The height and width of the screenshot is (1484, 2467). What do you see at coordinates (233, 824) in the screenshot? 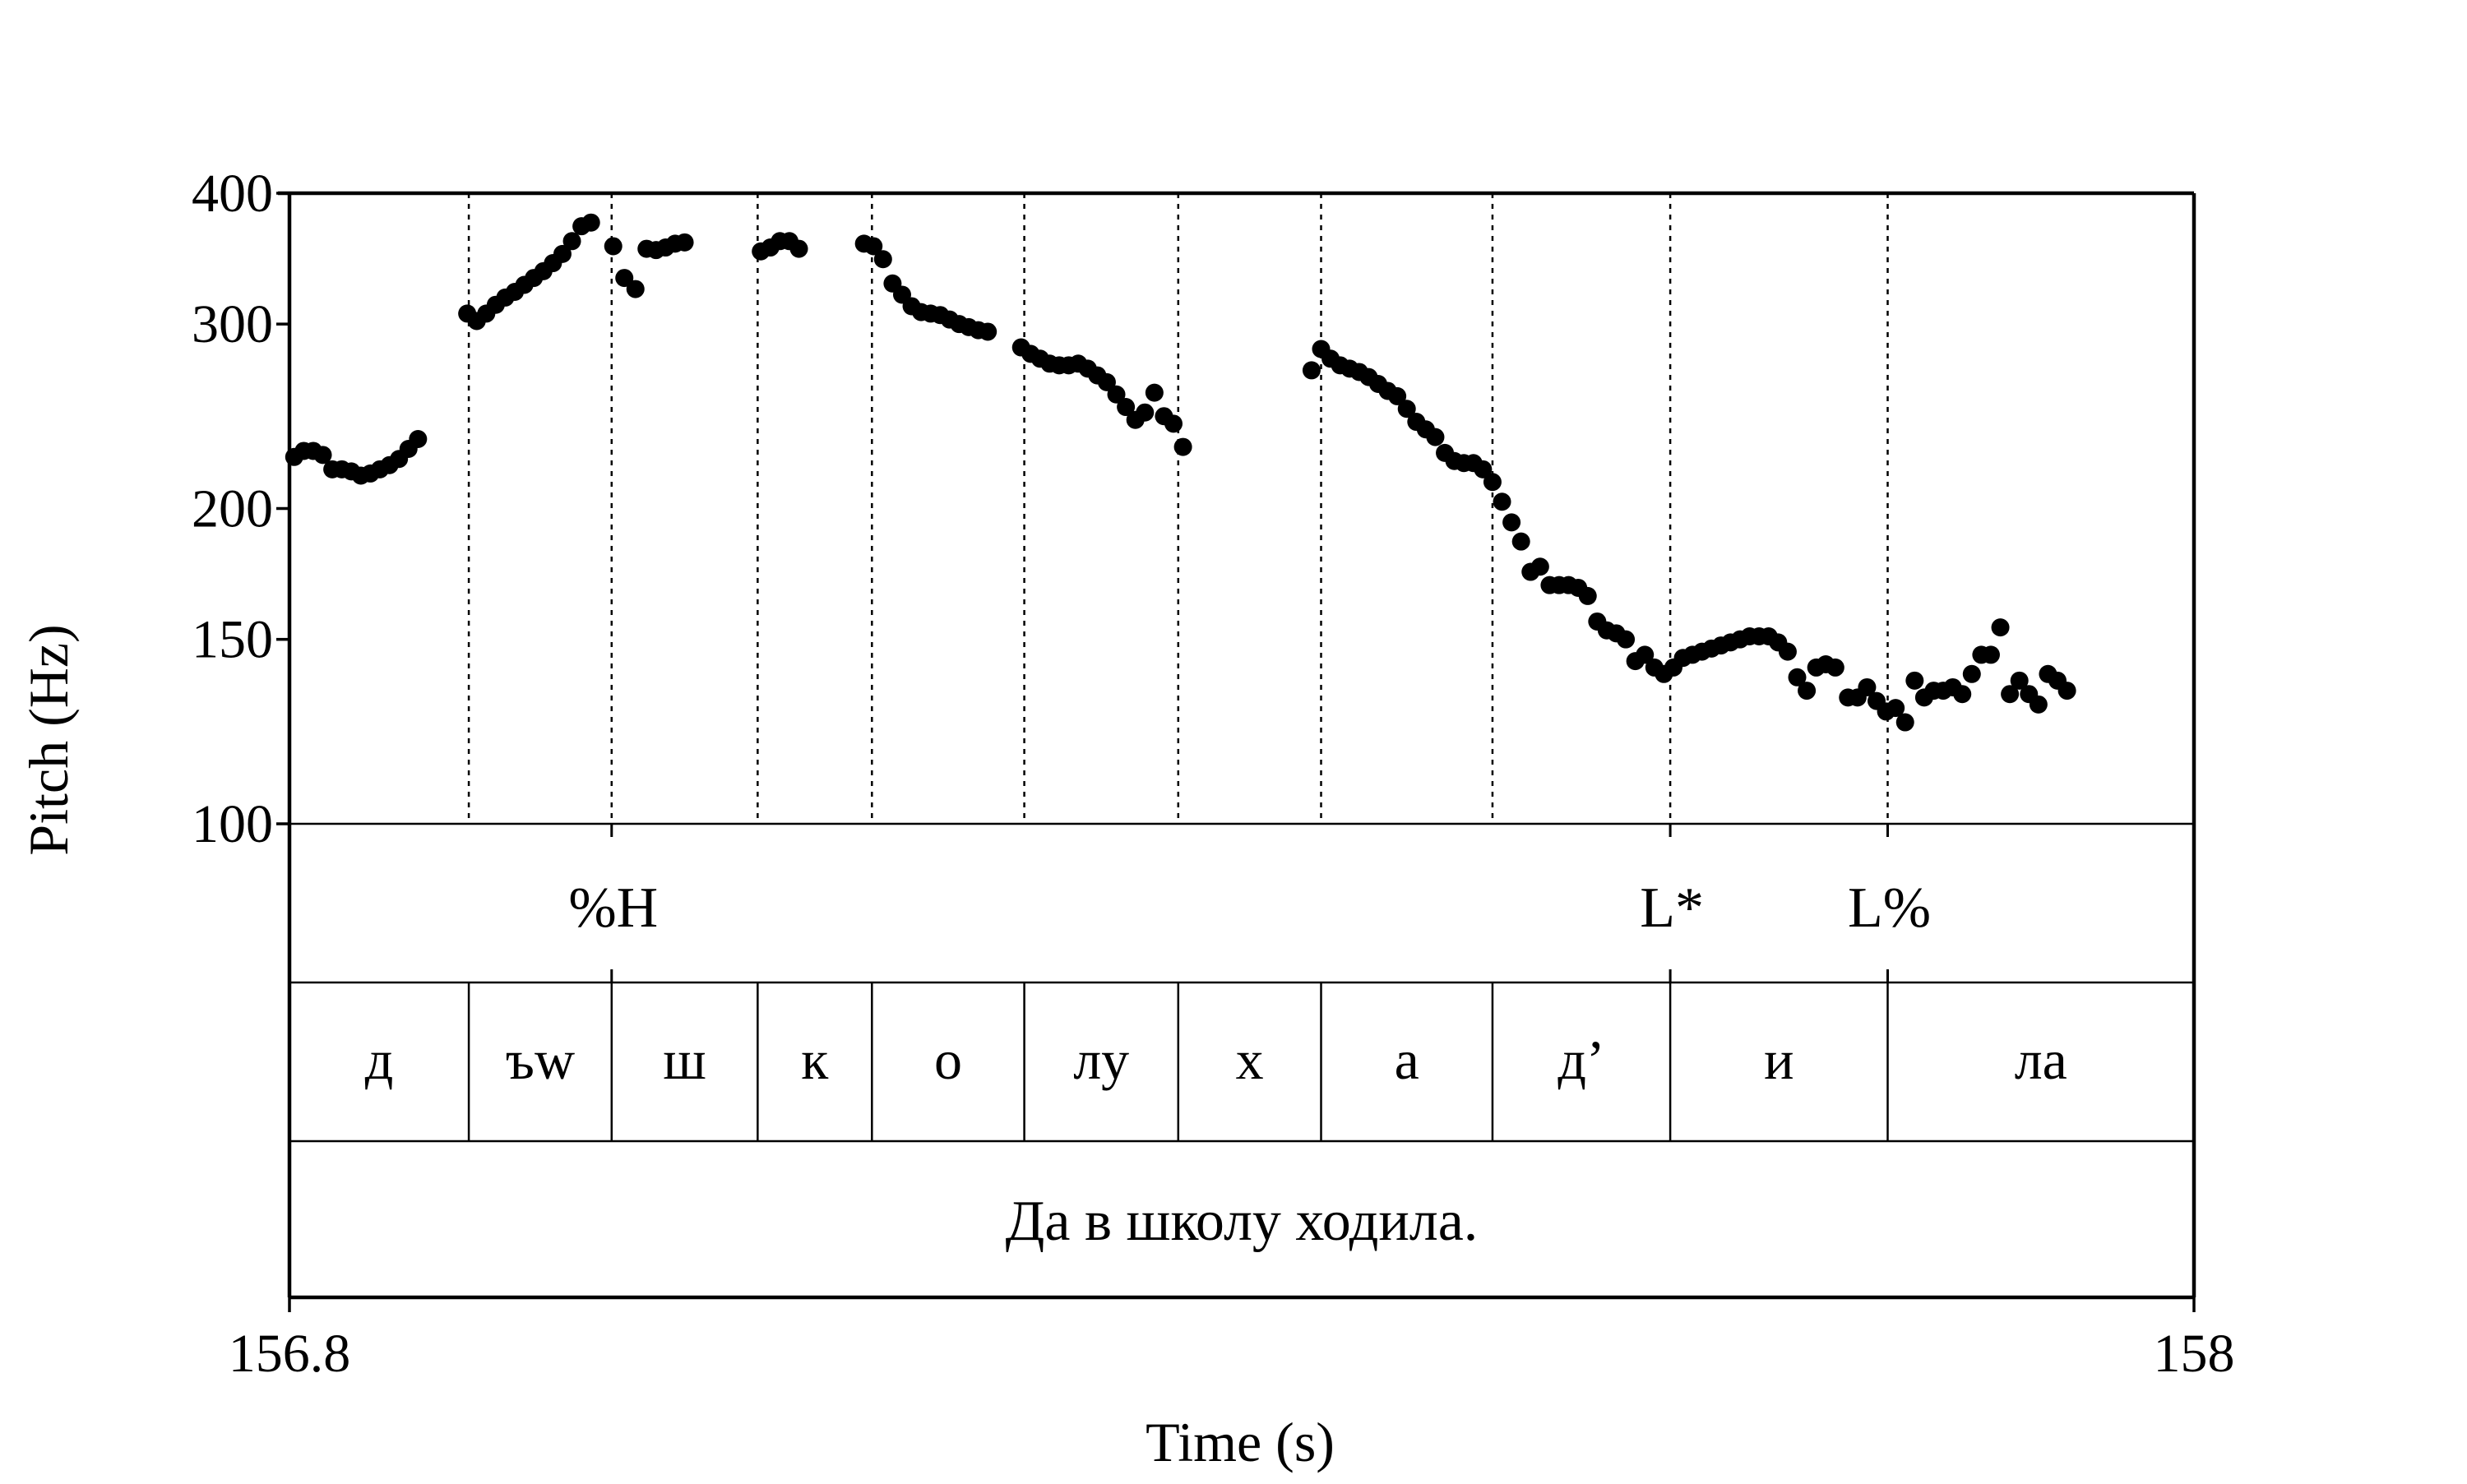
I see `y-tick-label: 100` at bounding box center [233, 824].